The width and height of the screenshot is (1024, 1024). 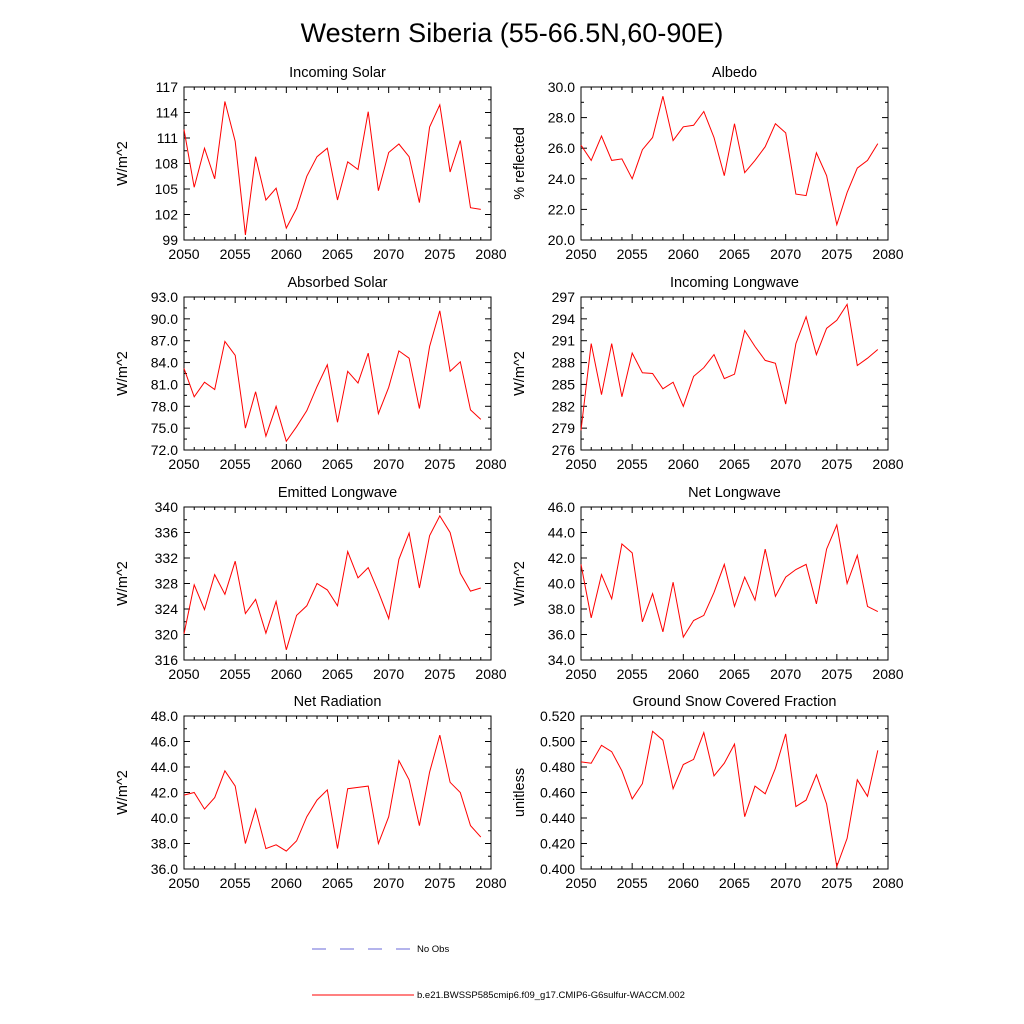 I want to click on y-tick-label: 108, so click(x=167, y=164).